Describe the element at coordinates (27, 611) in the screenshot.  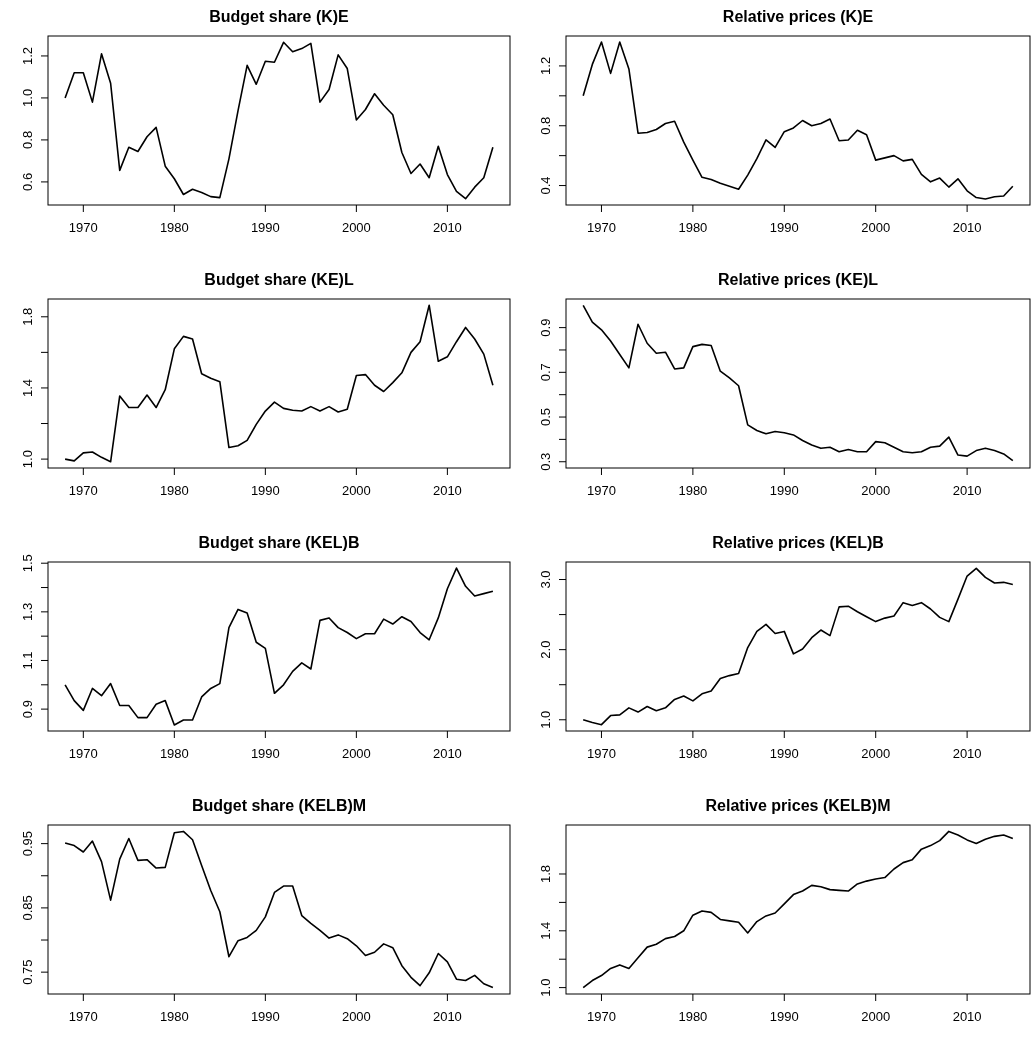
I see `y-tick-label: 1.3` at that location.